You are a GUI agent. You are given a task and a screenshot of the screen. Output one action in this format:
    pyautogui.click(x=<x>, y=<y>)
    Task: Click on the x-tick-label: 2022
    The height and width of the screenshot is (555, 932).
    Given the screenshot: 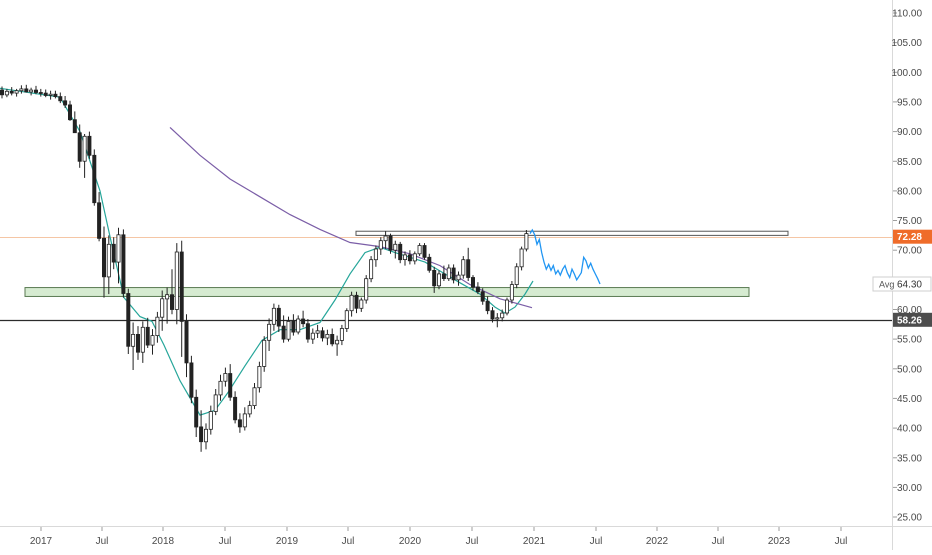 What is the action you would take?
    pyautogui.click(x=657, y=541)
    